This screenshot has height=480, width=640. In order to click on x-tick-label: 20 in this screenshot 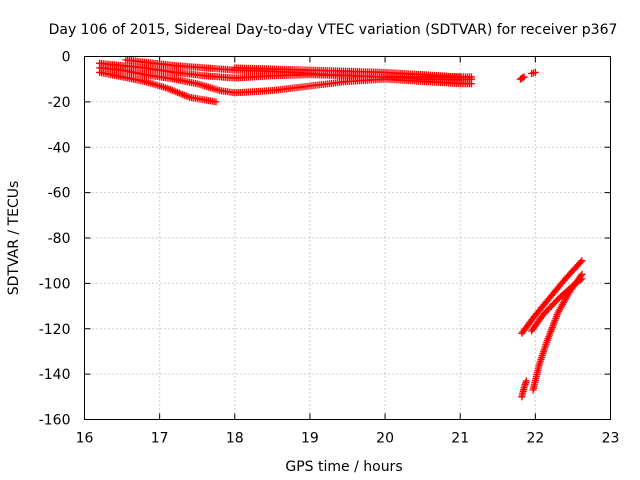, I will do `click(385, 439)`.